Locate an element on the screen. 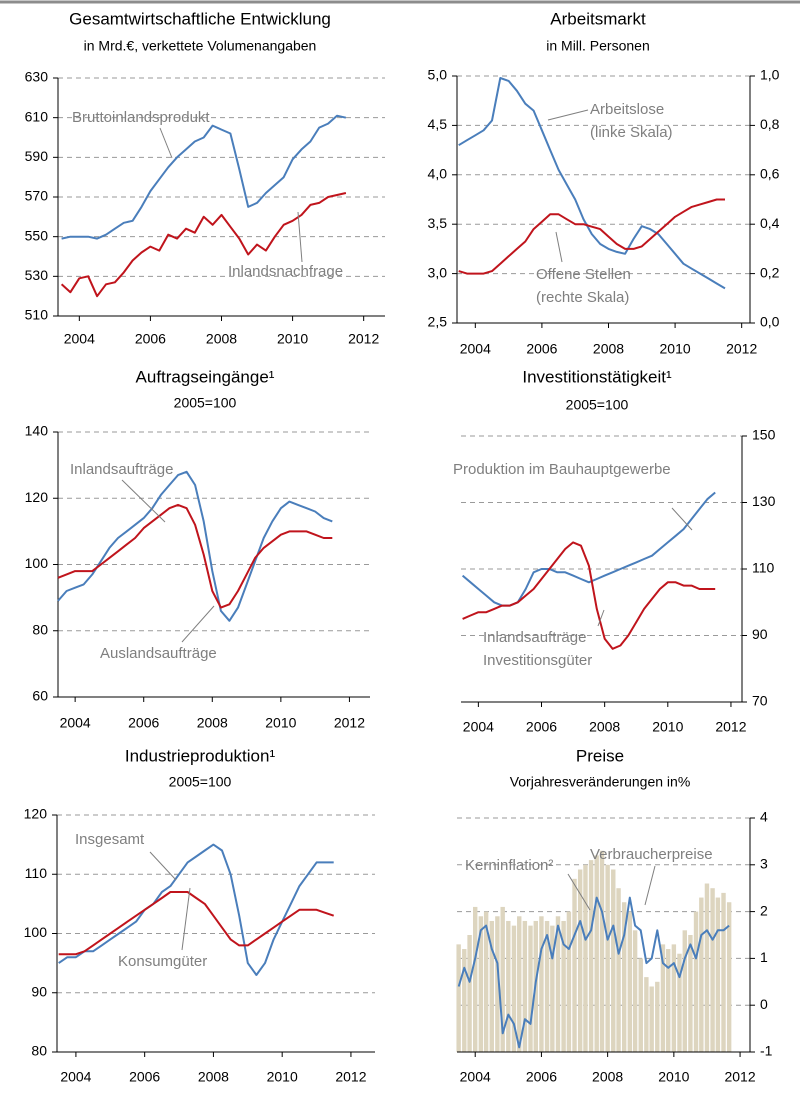 The image size is (800, 1097). series-label: Auslandsaufträge is located at coordinates (158, 653).